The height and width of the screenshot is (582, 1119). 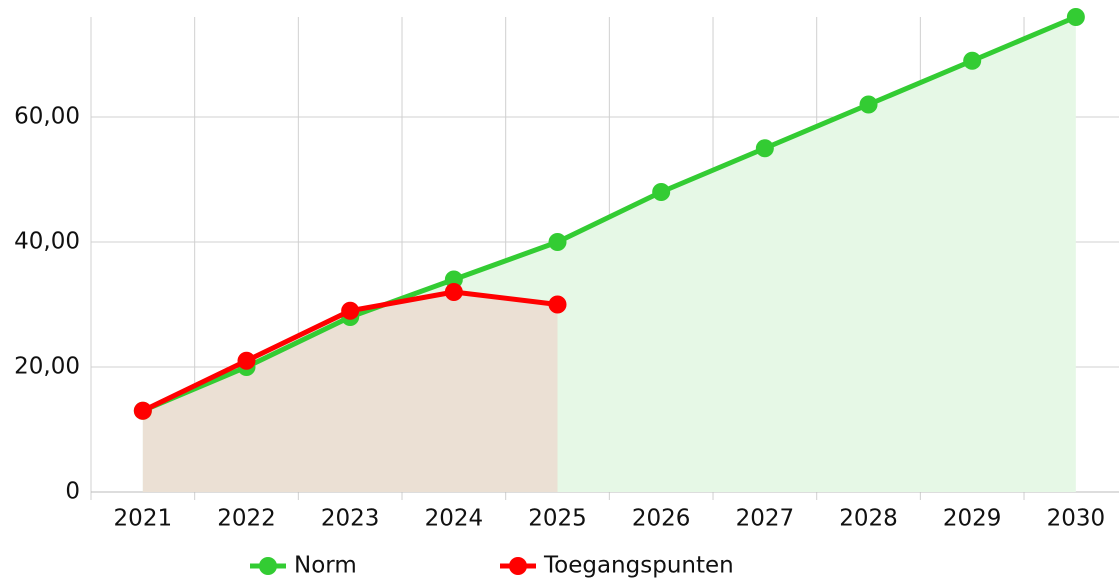 What do you see at coordinates (972, 519) in the screenshot?
I see `x-tick-label: 2029` at bounding box center [972, 519].